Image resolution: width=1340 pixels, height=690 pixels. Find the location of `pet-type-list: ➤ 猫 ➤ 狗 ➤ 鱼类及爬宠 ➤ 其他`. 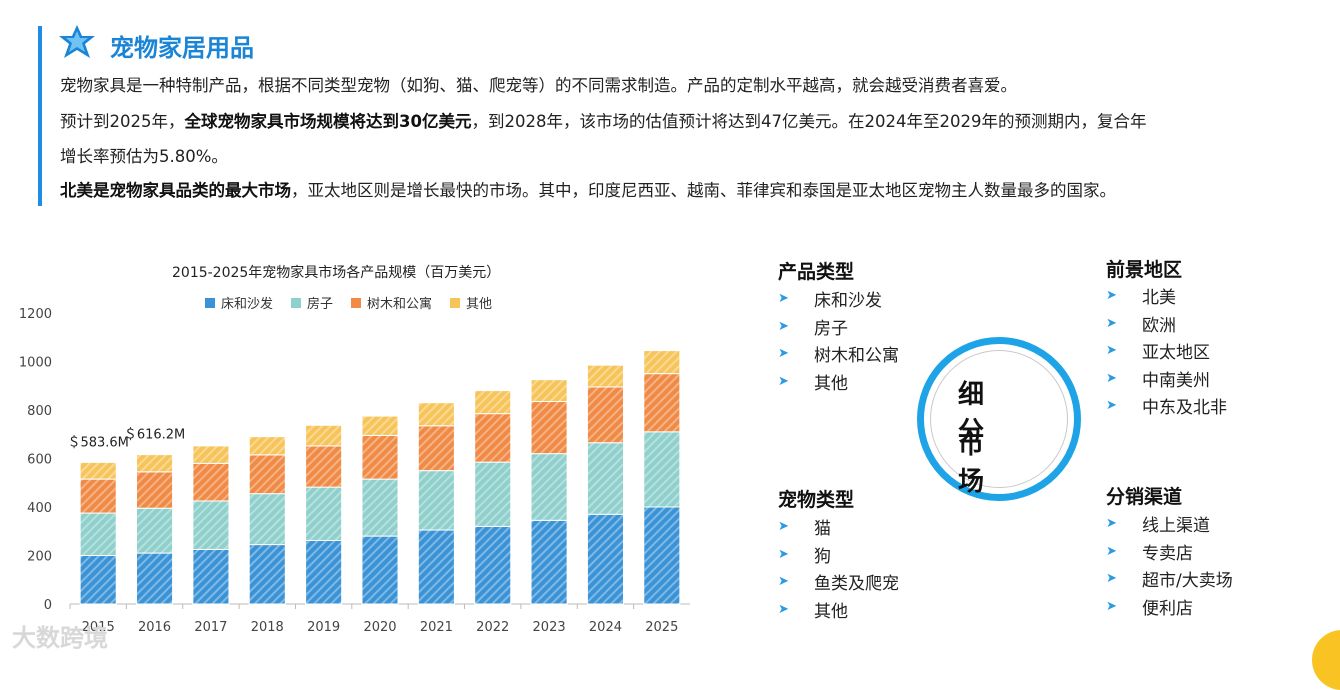

pet-type-list: ➤ 猫 ➤ 狗 ➤ 鱼类及爬宠 ➤ 其他 is located at coordinates (838, 568).